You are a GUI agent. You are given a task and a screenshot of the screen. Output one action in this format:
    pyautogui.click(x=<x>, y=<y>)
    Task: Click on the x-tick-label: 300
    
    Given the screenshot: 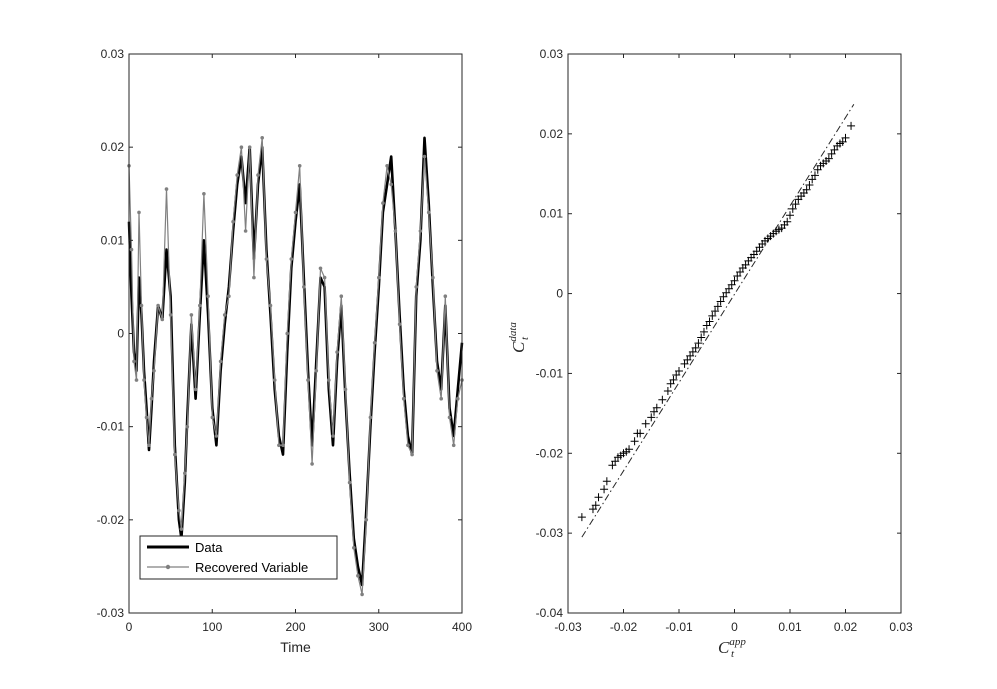 What is the action you would take?
    pyautogui.click(x=379, y=627)
    